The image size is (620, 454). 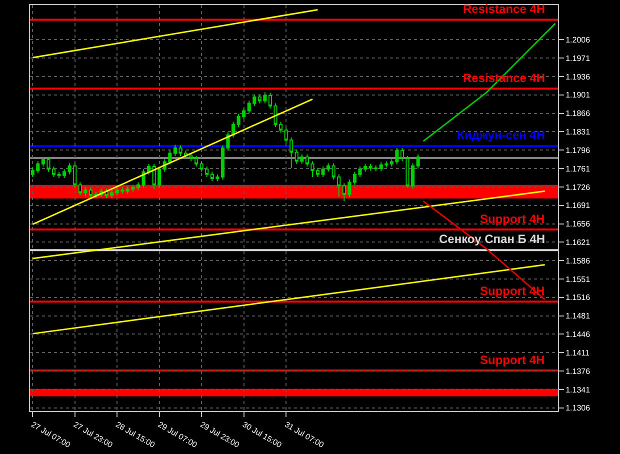 What do you see at coordinates (501, 135) in the screenshot?
I see `ref-line-label: Киджун-сен 4H` at bounding box center [501, 135].